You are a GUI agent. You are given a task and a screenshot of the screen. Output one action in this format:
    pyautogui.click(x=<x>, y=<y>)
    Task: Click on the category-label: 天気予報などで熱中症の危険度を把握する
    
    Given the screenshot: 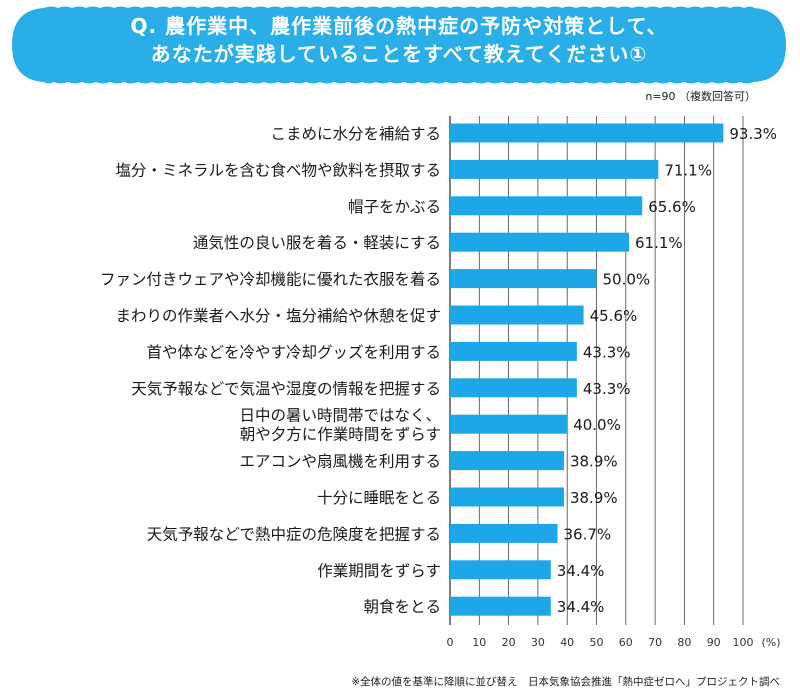 What is the action you would take?
    pyautogui.click(x=294, y=534)
    